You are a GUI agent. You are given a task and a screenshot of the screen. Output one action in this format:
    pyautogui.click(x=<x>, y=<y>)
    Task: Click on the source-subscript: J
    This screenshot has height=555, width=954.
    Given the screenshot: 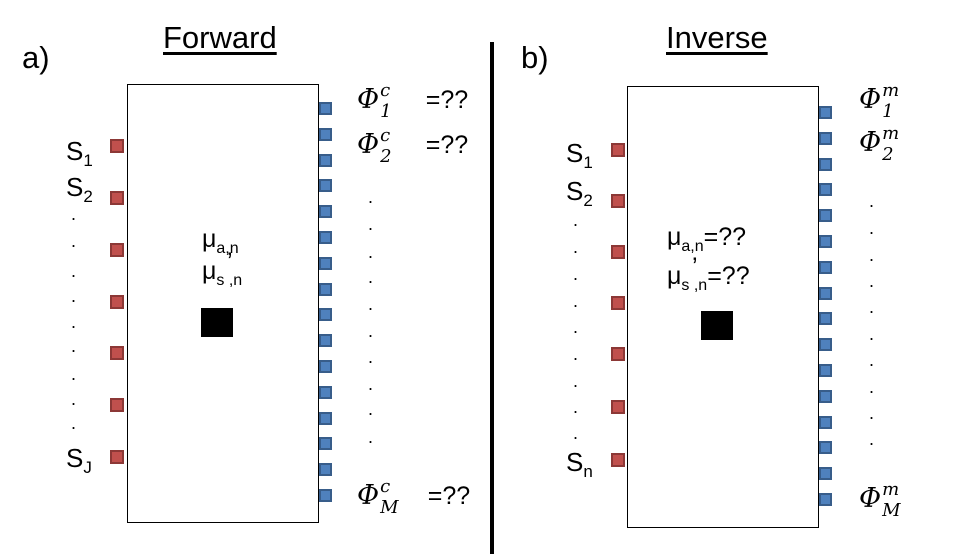 What is the action you would take?
    pyautogui.click(x=87, y=467)
    